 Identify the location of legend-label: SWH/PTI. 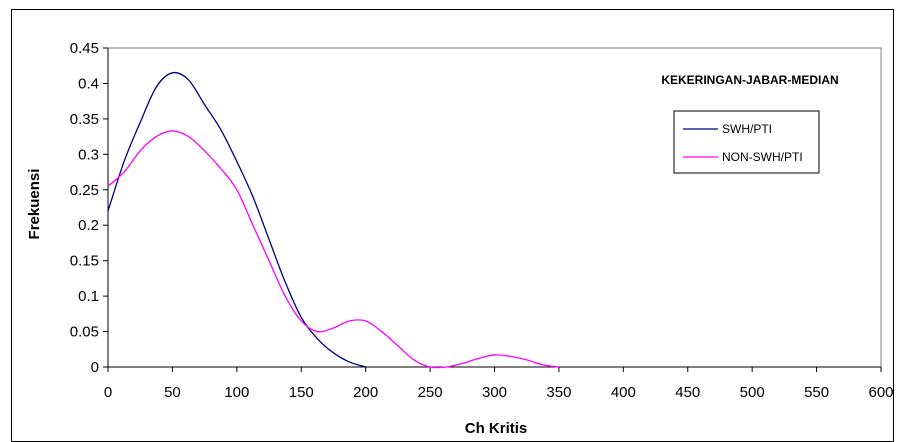
(747, 129).